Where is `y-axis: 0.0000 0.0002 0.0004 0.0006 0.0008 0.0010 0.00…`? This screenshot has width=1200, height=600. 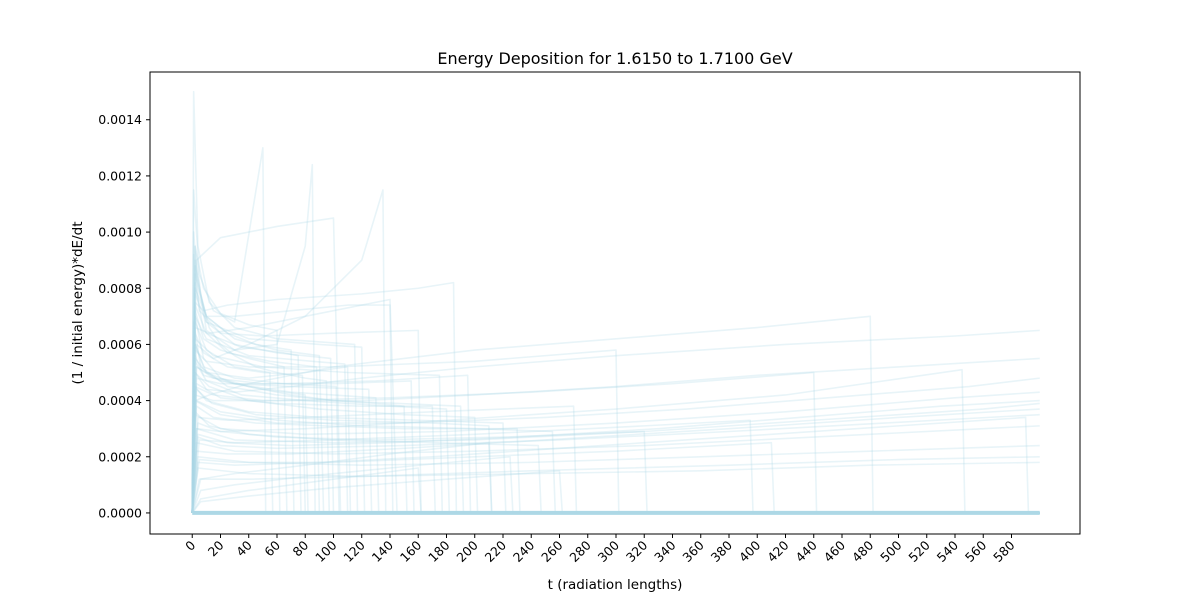 y-axis: 0.0000 0.0002 0.0004 0.0006 0.0008 0.0010 0.00… is located at coordinates (124, 316).